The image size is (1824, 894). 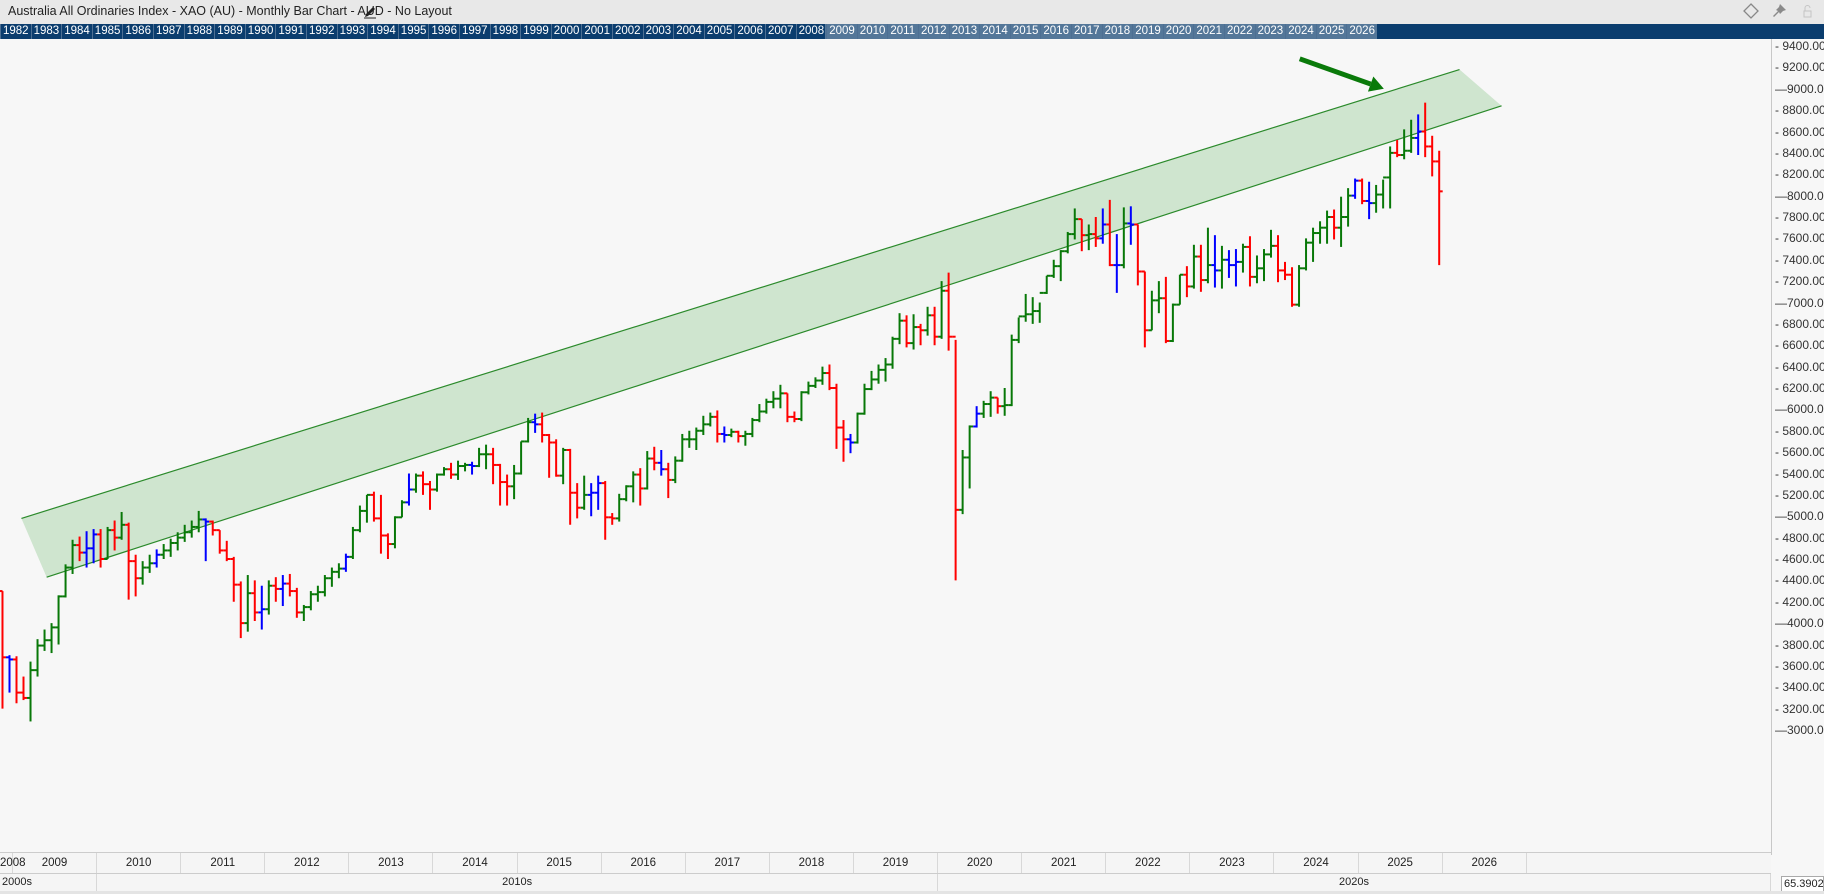 I want to click on navigator-year-2004: 2004, so click(x=688, y=31).